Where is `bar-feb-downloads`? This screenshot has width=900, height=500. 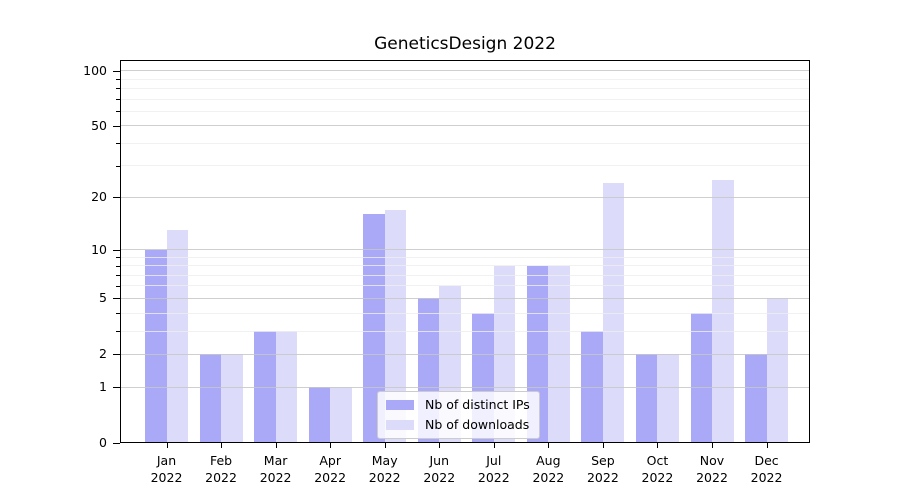 bar-feb-downloads is located at coordinates (232, 398).